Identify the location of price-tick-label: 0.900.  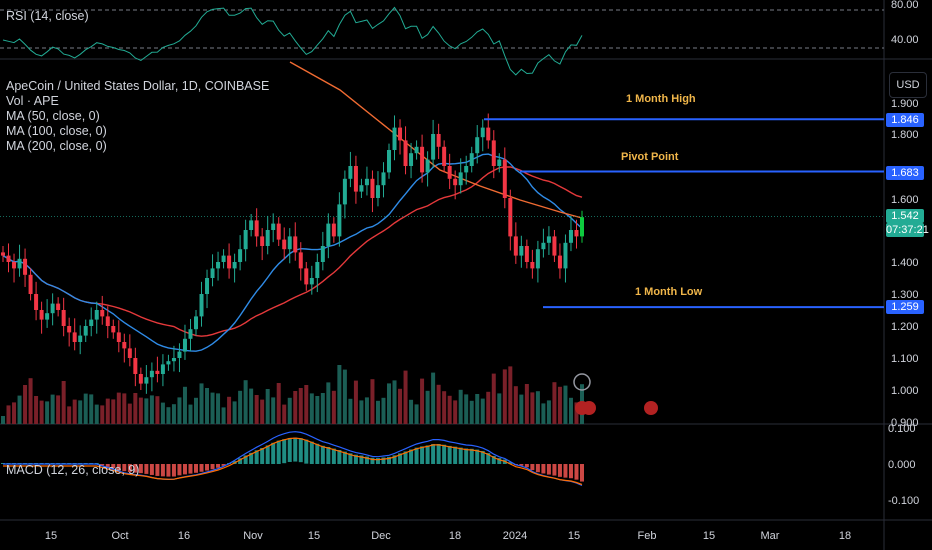
(905, 423).